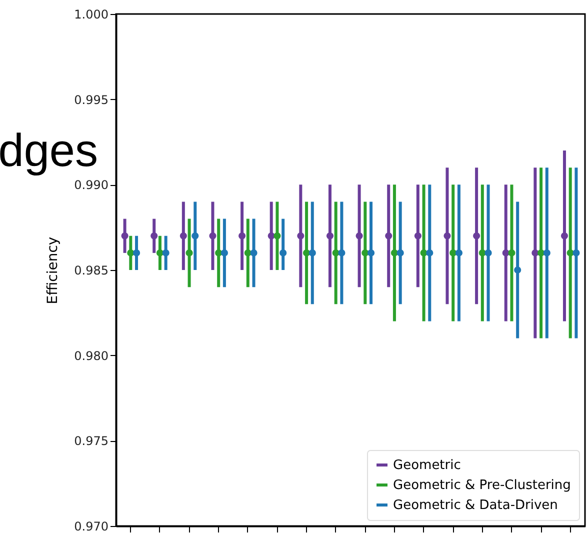  What do you see at coordinates (91, 99) in the screenshot?
I see `y-tick-label: 0.995` at bounding box center [91, 99].